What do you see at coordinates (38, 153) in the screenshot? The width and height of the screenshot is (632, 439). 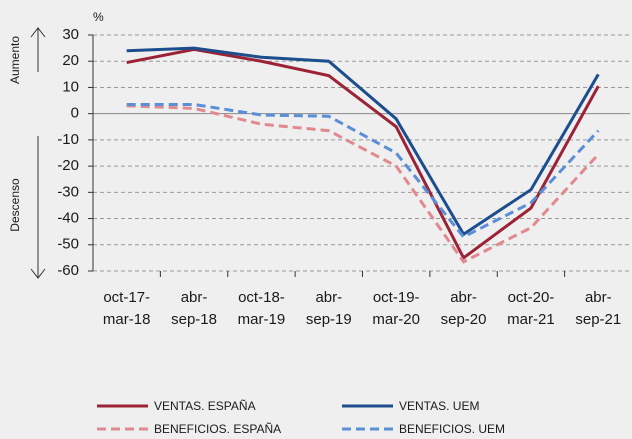 I see `arrows` at bounding box center [38, 153].